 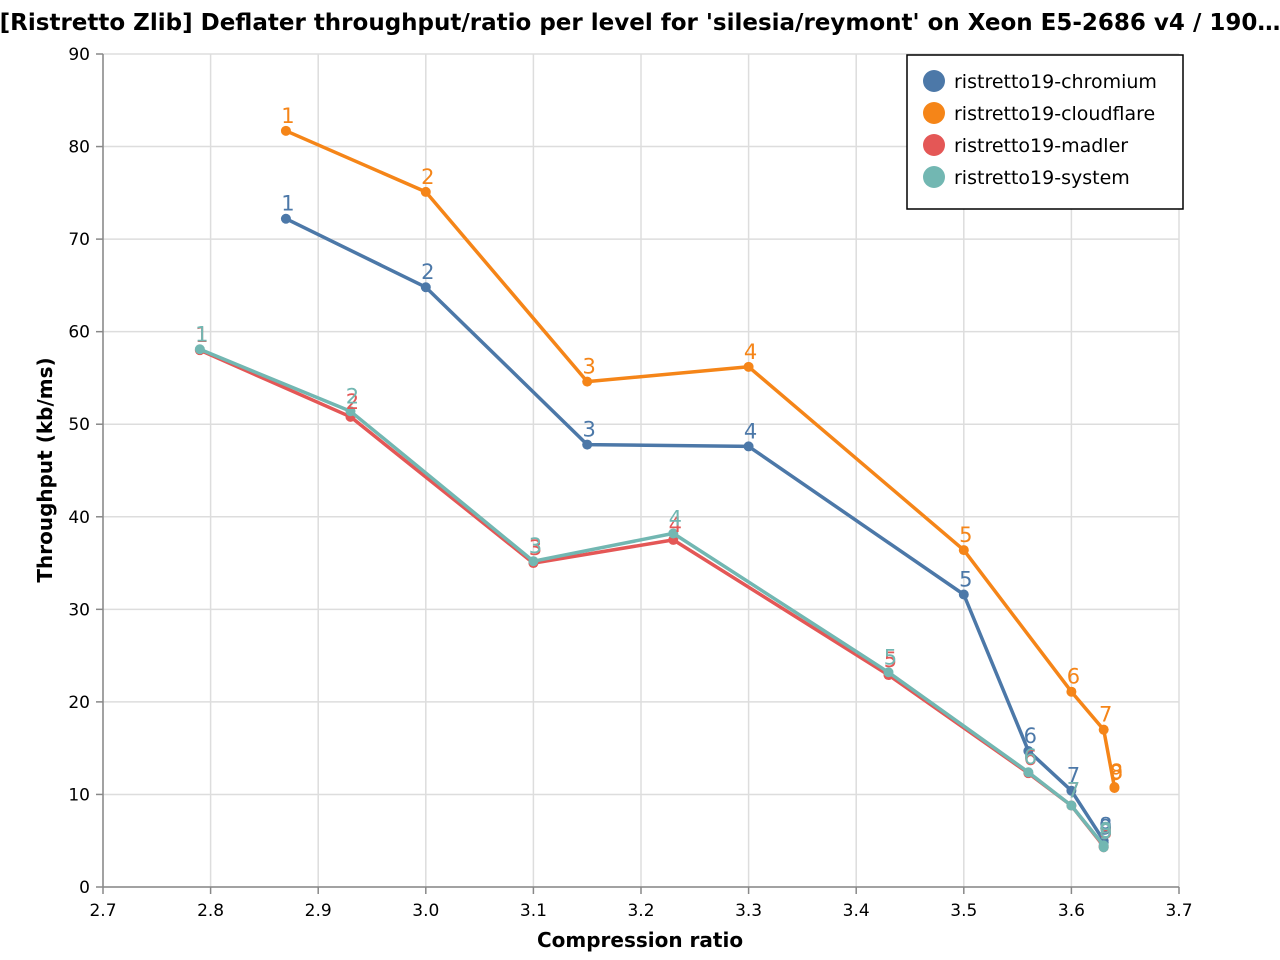 What do you see at coordinates (1054, 114) in the screenshot?
I see `legend-label: ristretto19-cloudflare` at bounding box center [1054, 114].